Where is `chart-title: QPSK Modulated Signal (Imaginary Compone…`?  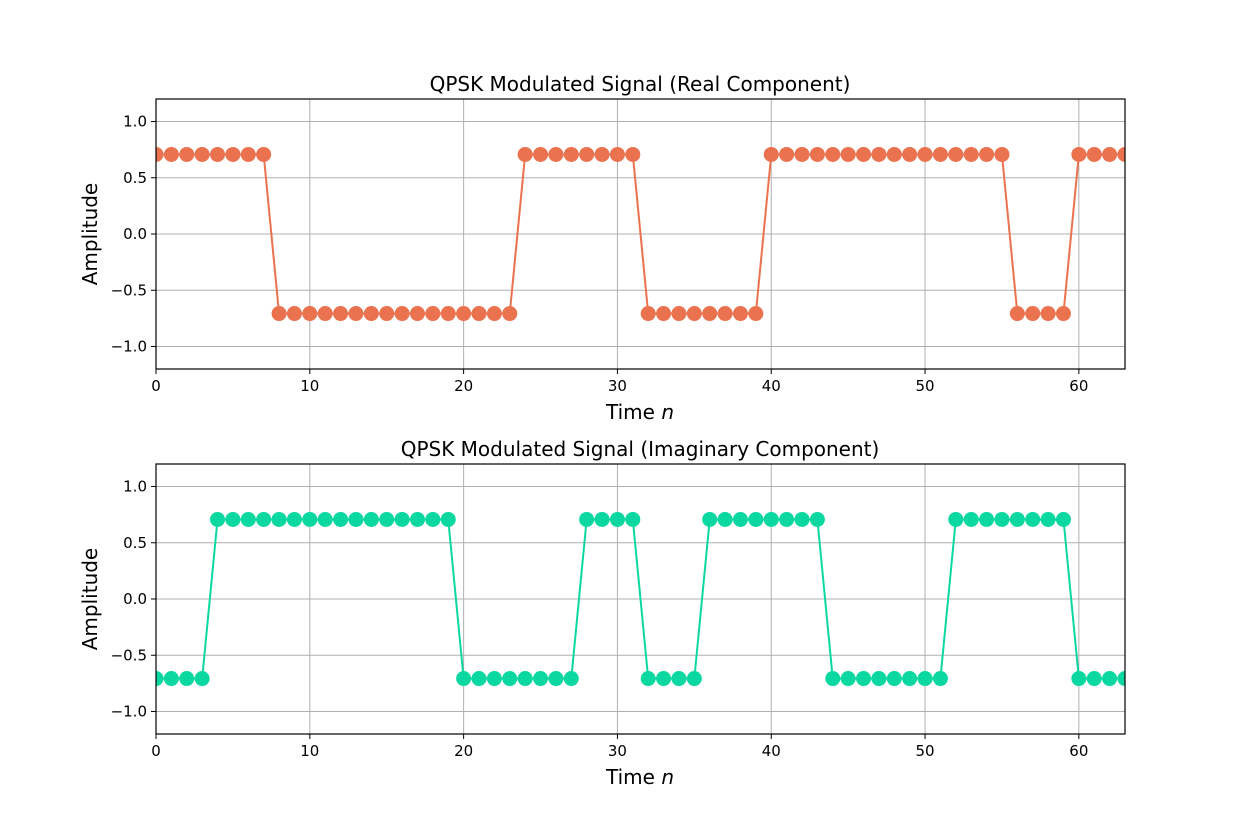
chart-title: QPSK Modulated Signal (Imaginary Compone… is located at coordinates (640, 449).